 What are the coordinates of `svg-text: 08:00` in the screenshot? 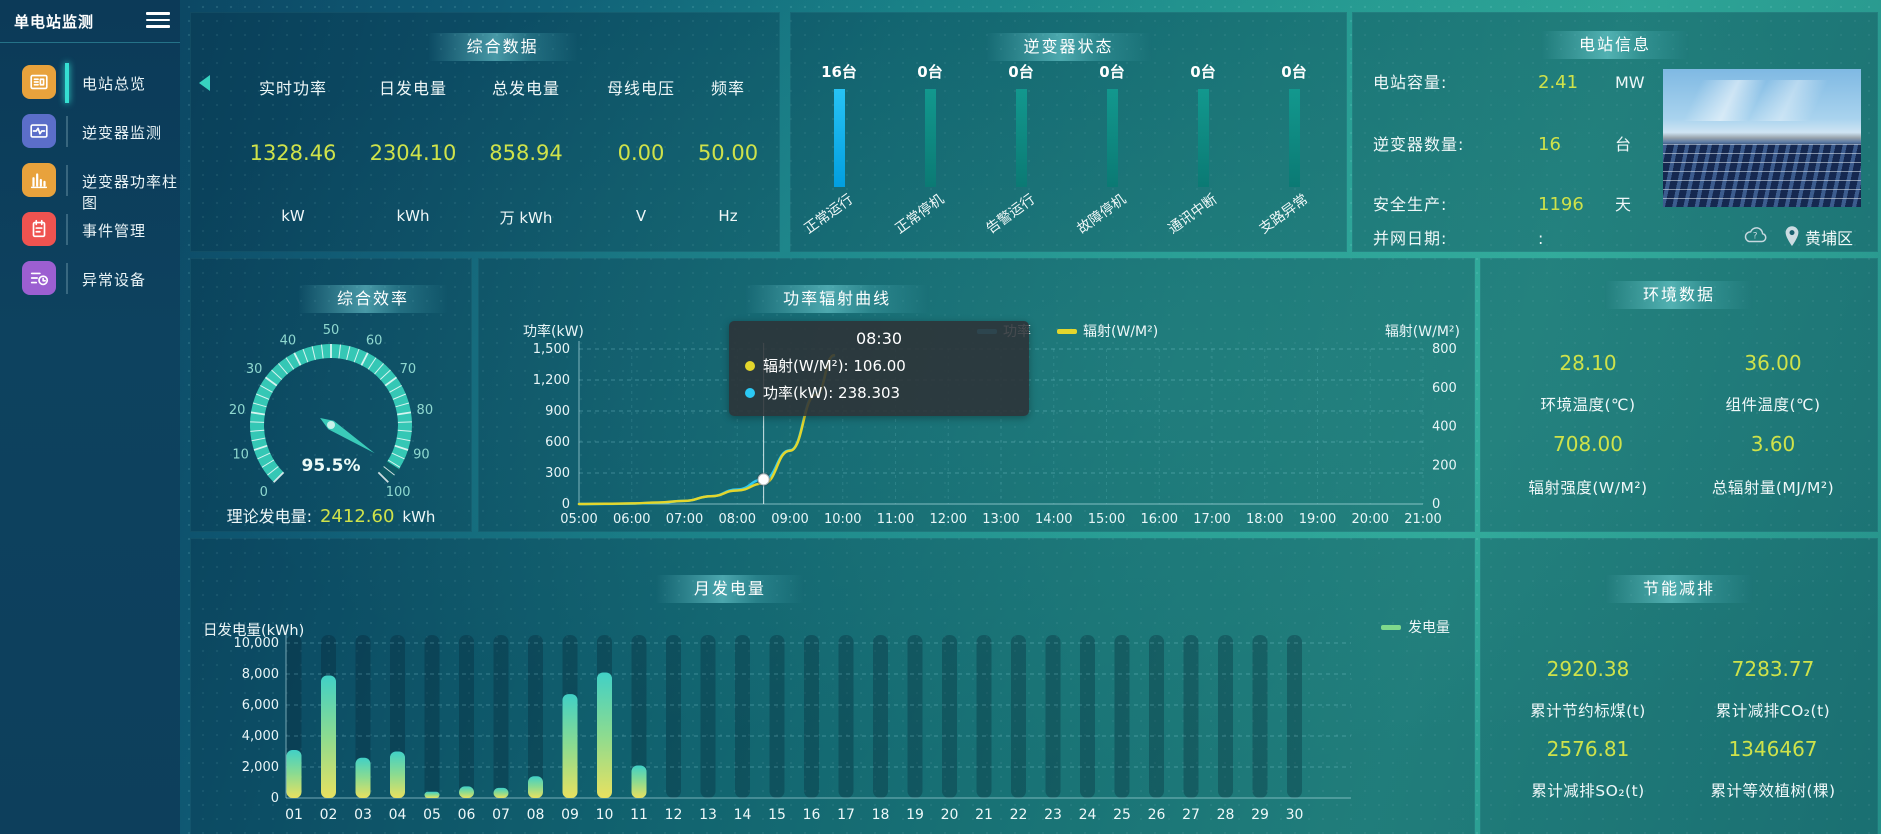 It's located at (737, 519).